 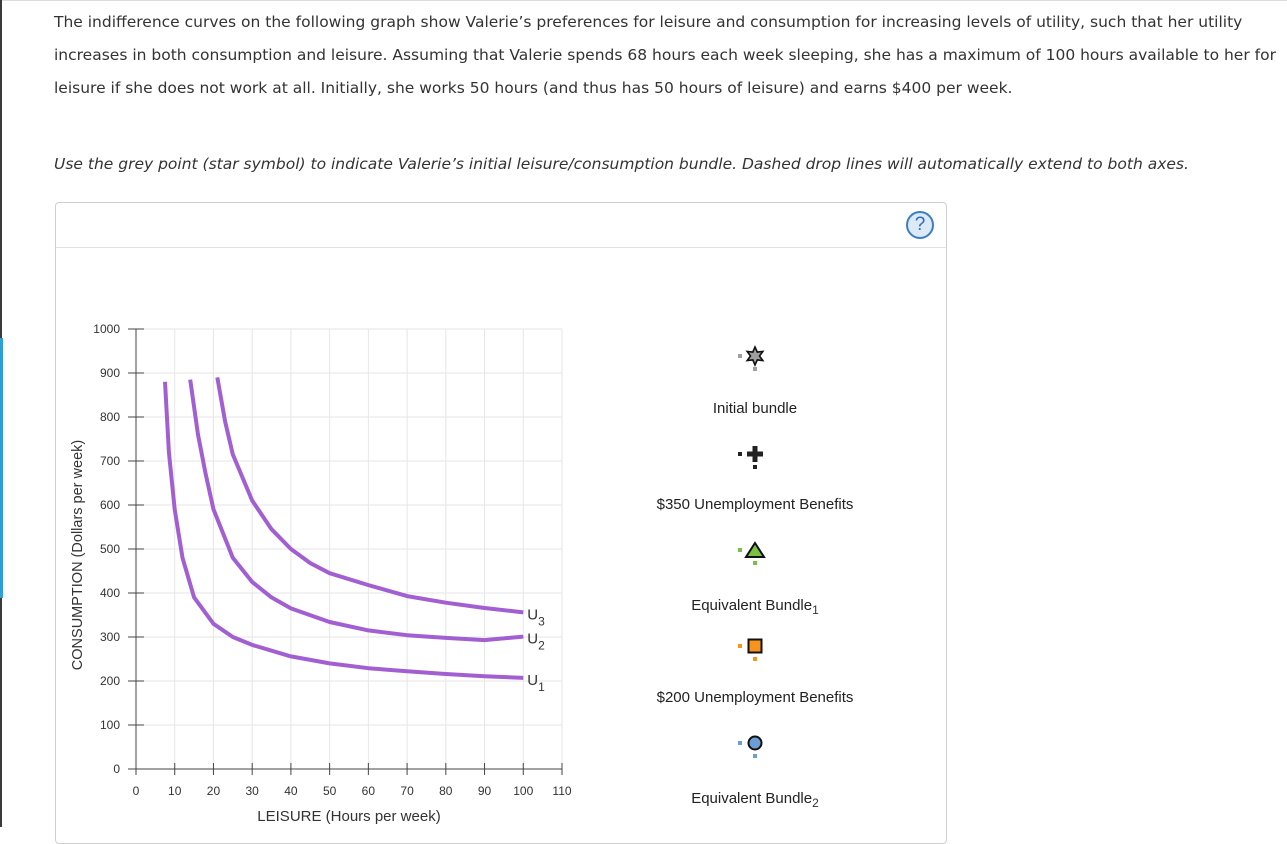 What do you see at coordinates (330, 791) in the screenshot?
I see `x-tick-label: 50` at bounding box center [330, 791].